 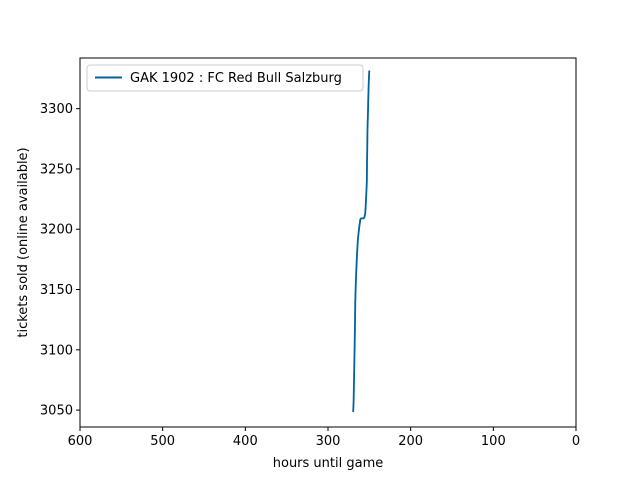 What do you see at coordinates (56, 290) in the screenshot?
I see `y-tick-label: 3150` at bounding box center [56, 290].